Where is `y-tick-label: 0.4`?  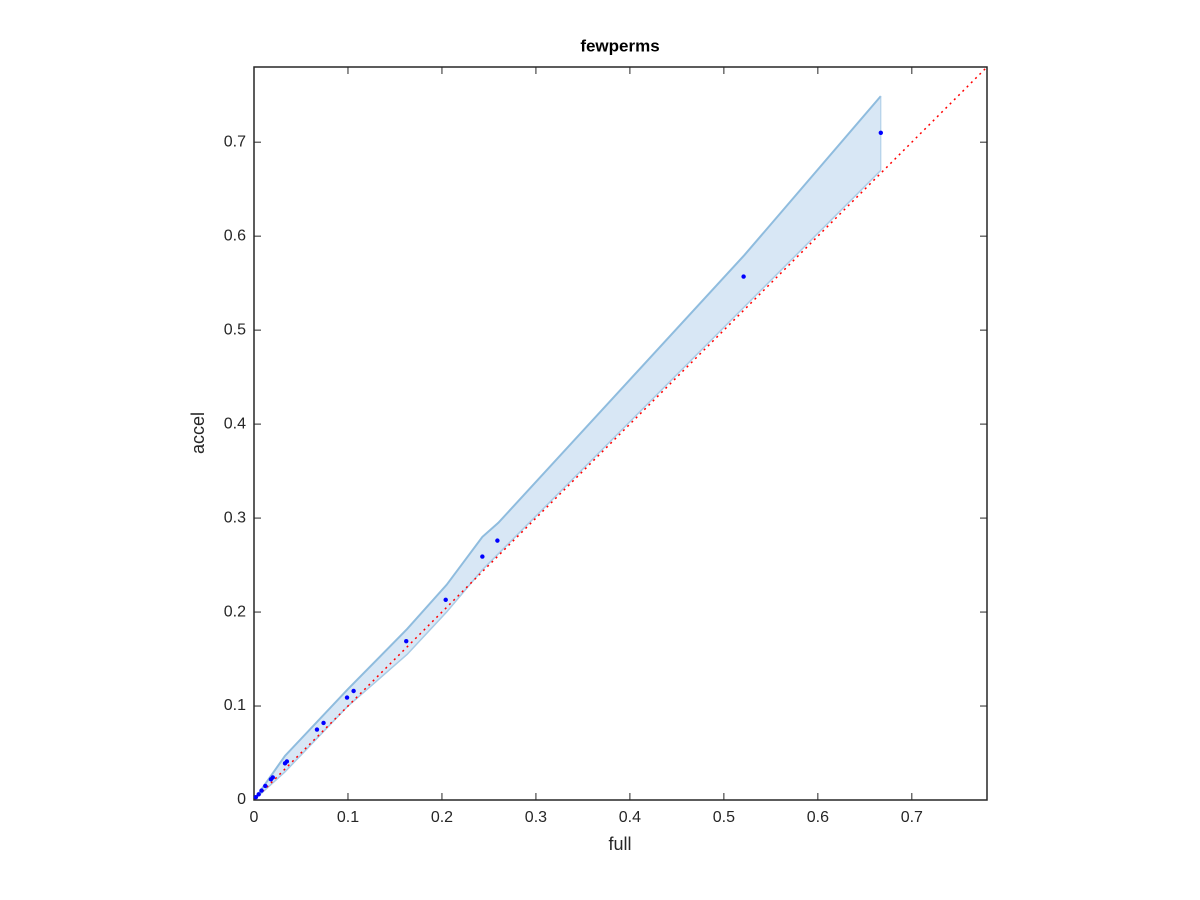 y-tick-label: 0.4 is located at coordinates (235, 423).